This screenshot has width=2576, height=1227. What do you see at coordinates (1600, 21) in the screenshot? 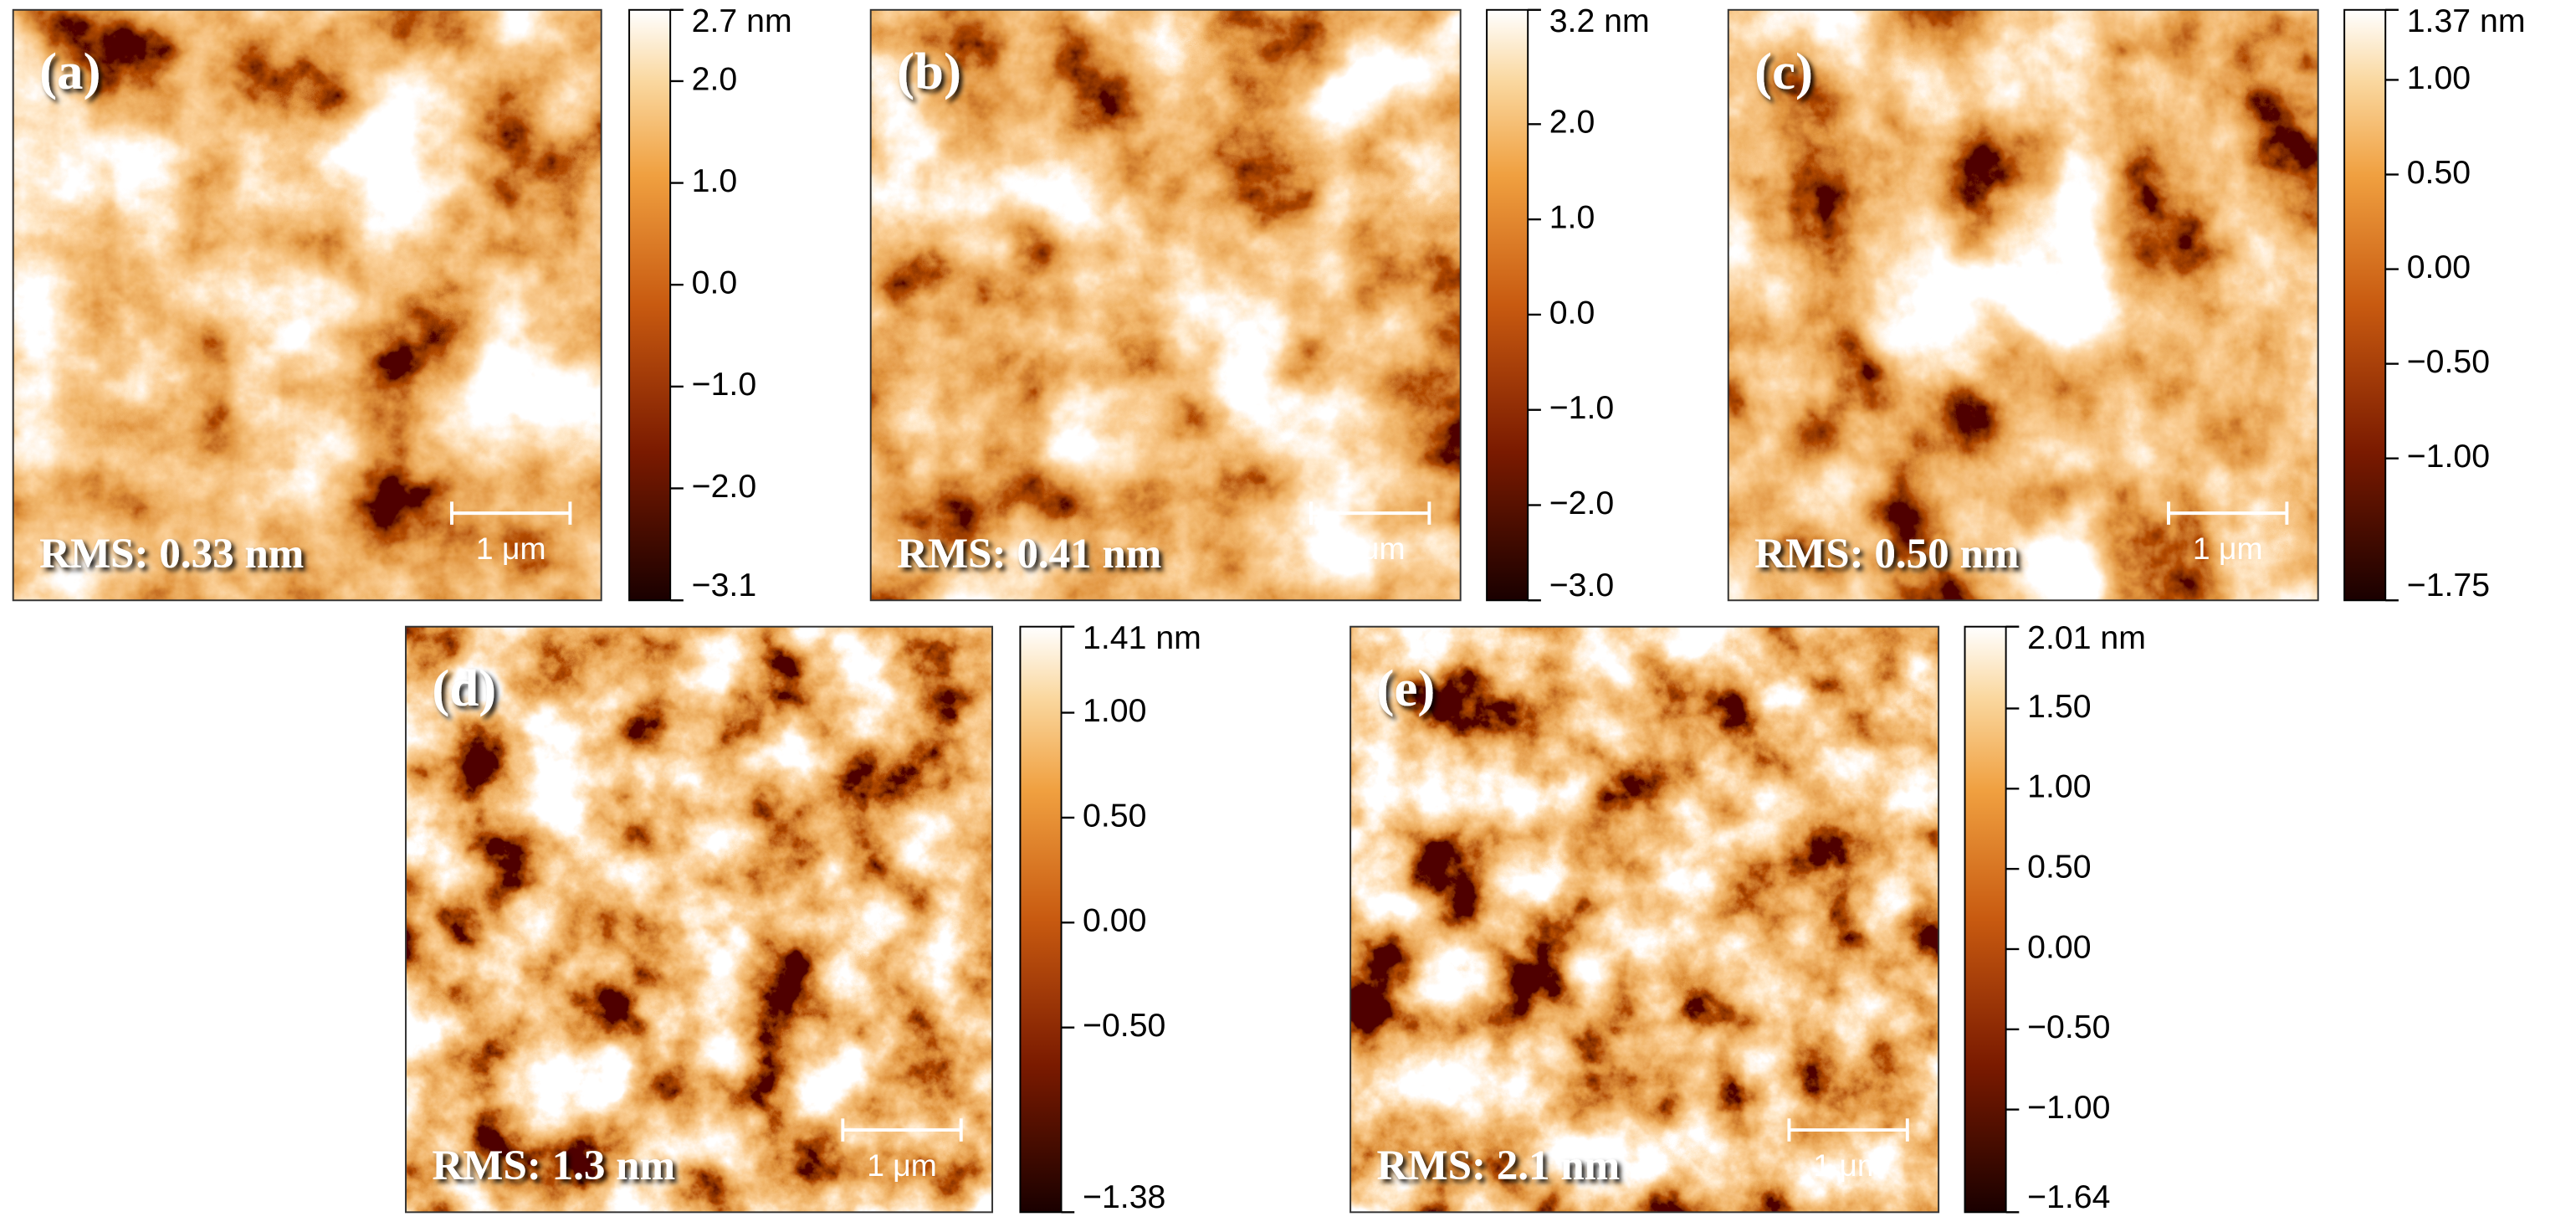
I see `colorbar-tick-label: 3.2 nm` at bounding box center [1600, 21].